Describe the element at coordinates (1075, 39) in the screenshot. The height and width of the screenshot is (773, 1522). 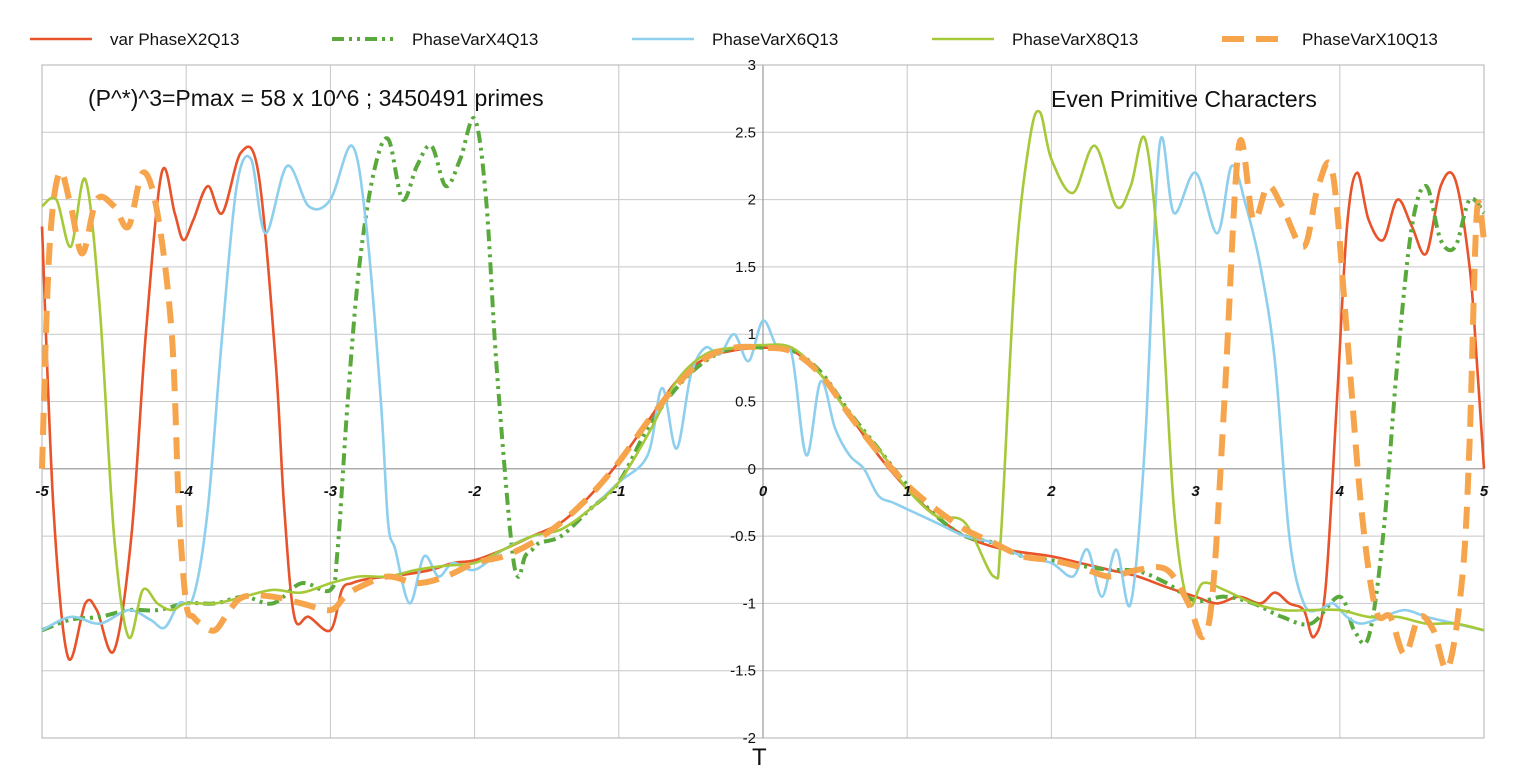
I see `legend-label: PhaseVarX8Q13` at that location.